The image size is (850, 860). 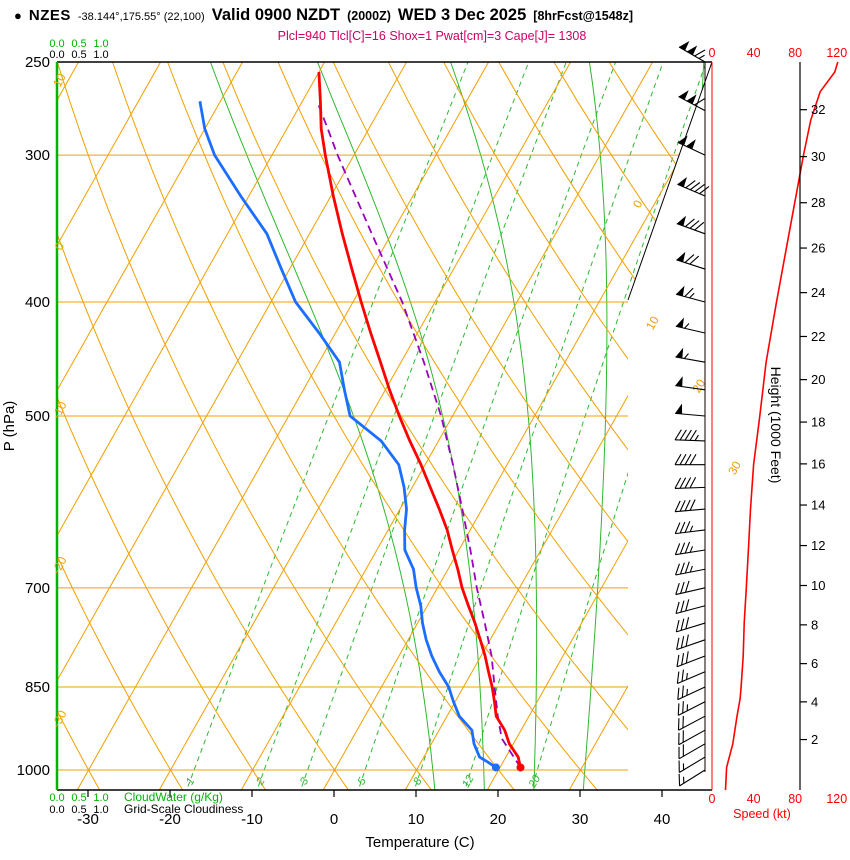 I want to click on svg-text: 28, so click(x=818, y=202).